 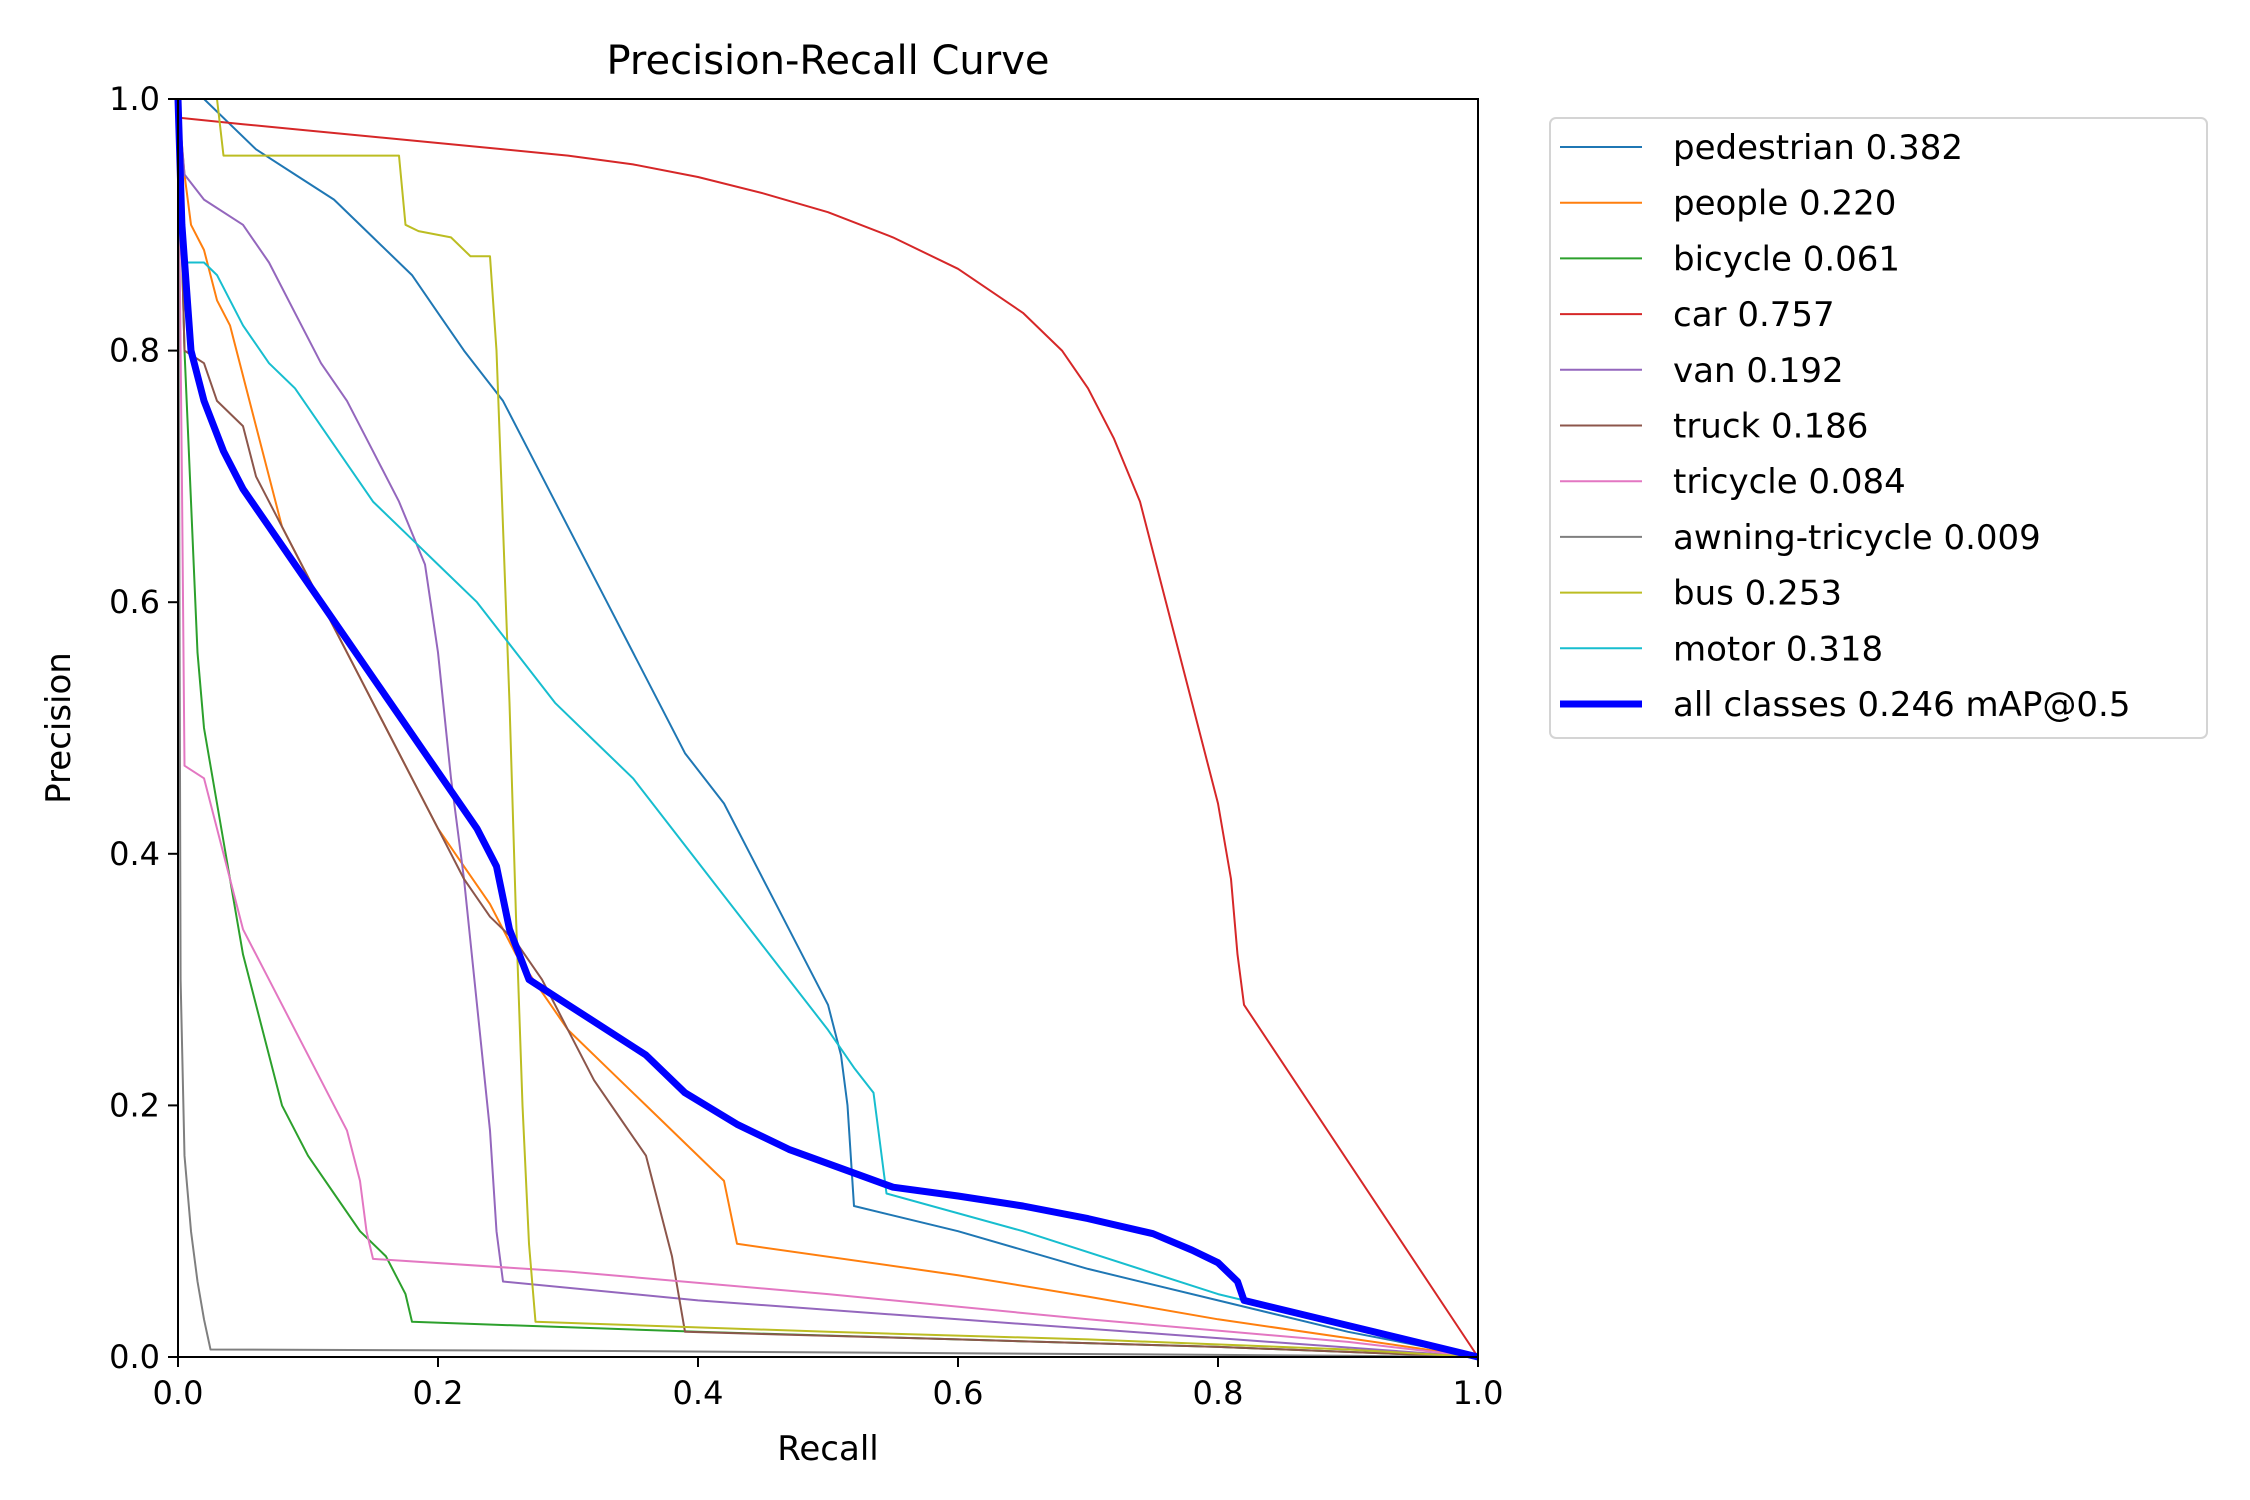 What do you see at coordinates (1857, 538) in the screenshot?
I see `legend-label-7: awning-tricycle 0.009` at bounding box center [1857, 538].